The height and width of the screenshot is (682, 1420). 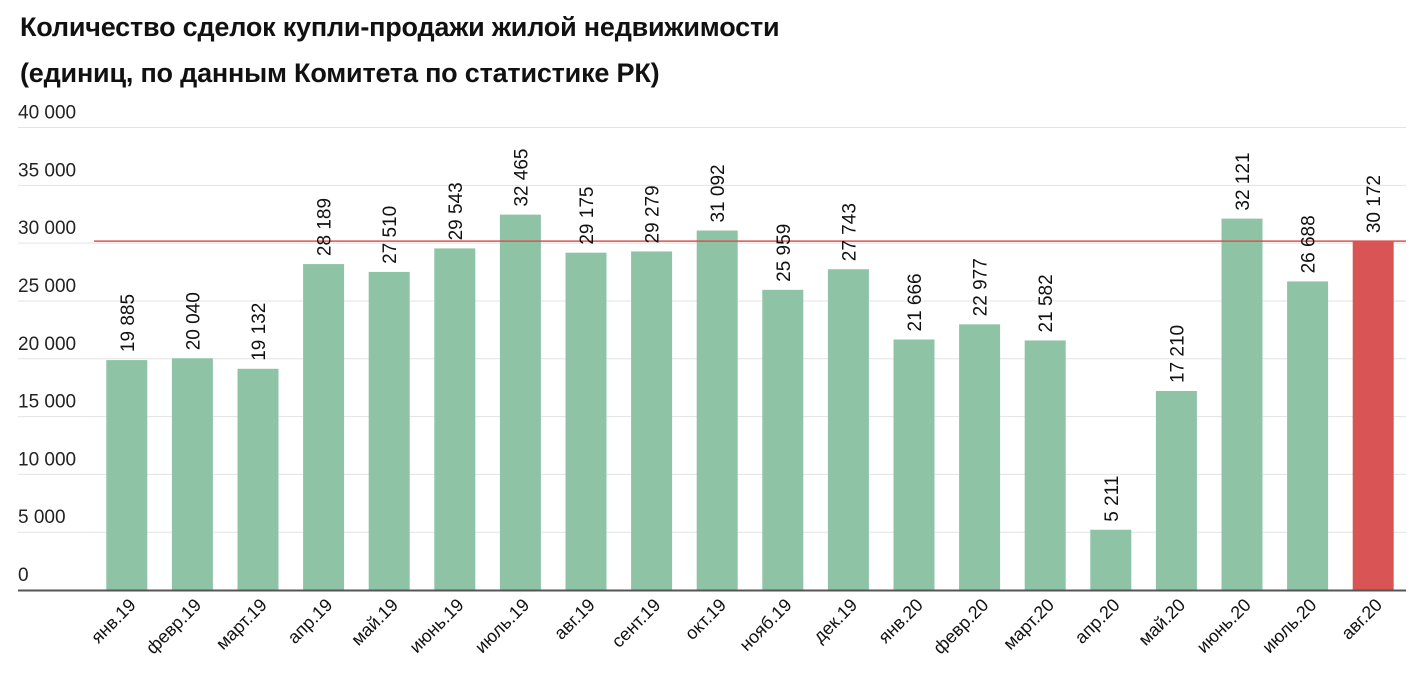 I want to click on x-tick-label: янв.20, so click(x=900, y=621).